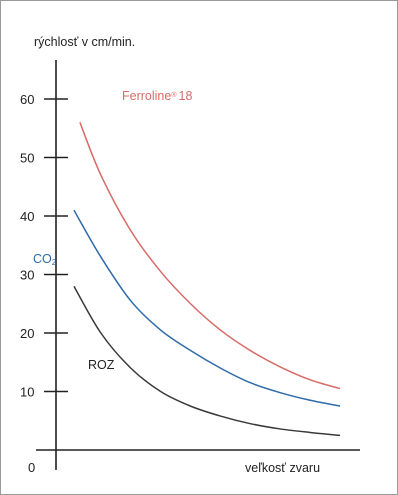 This screenshot has width=398, height=495. Describe the element at coordinates (101, 365) in the screenshot. I see `series-label-roz: ROZ` at that location.